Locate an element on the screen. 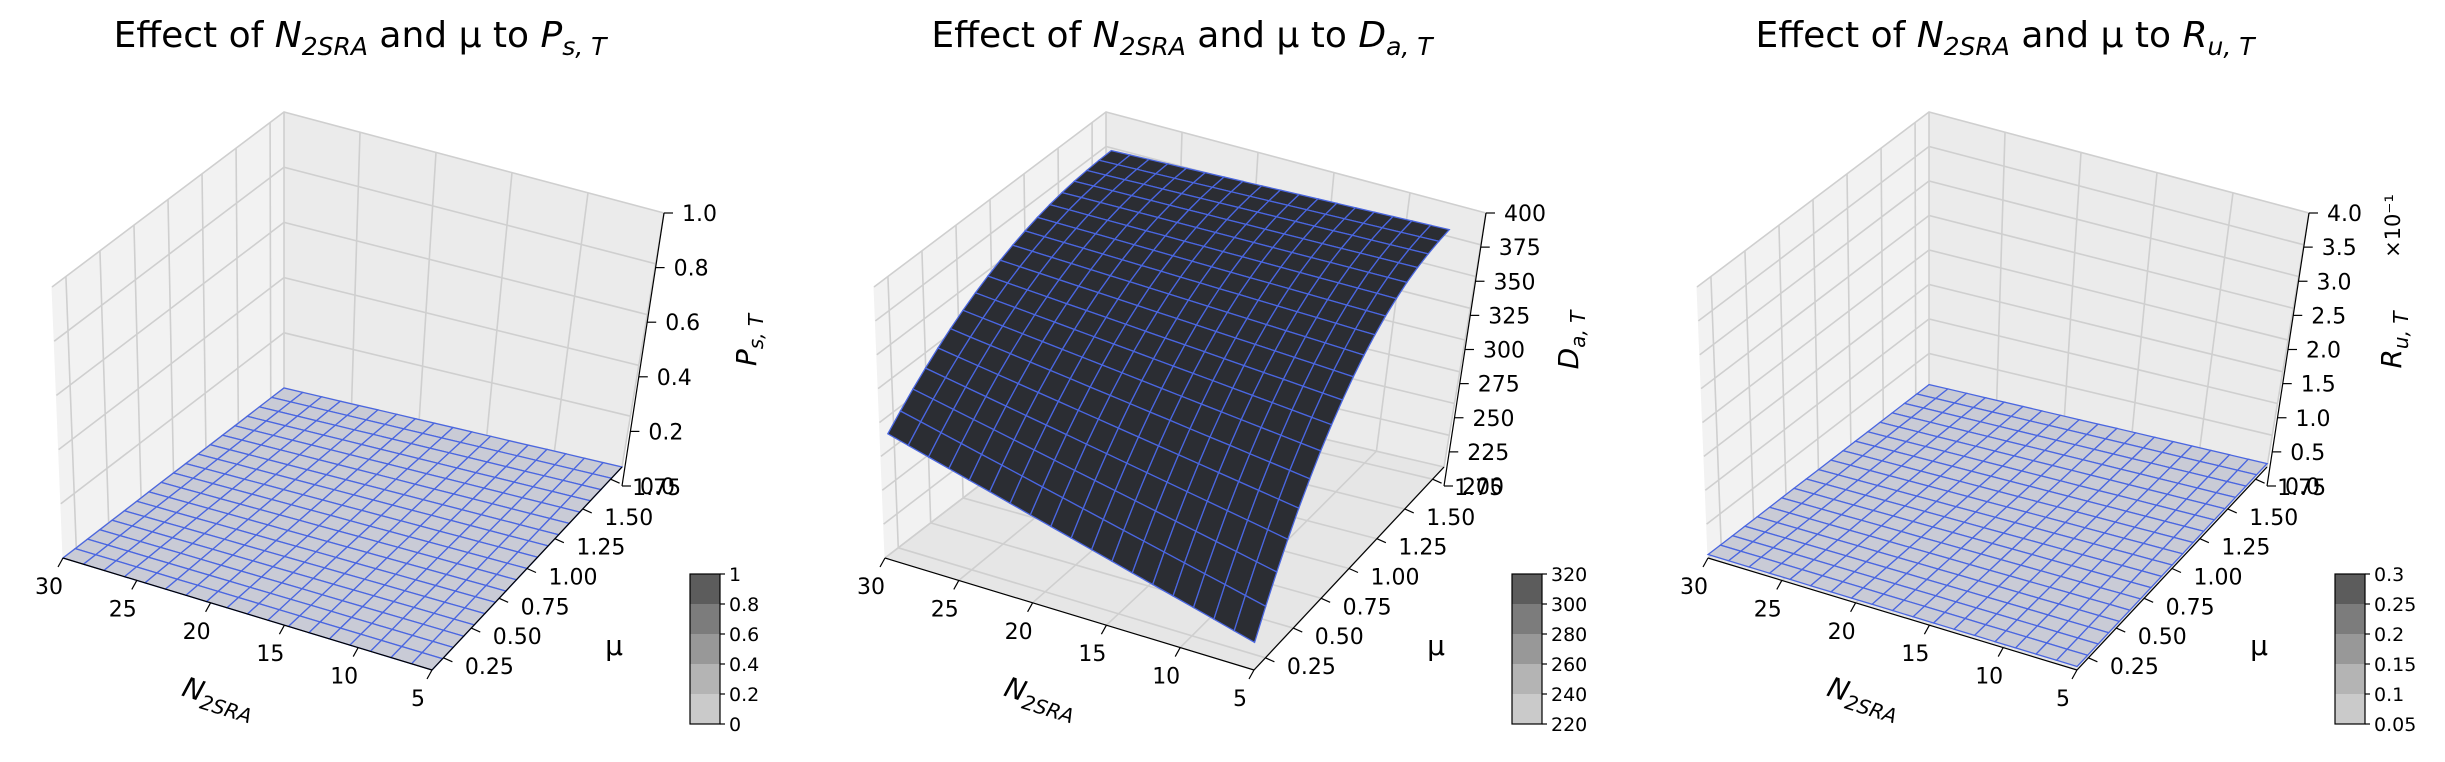 The width and height of the screenshot is (2445, 762). z-tick-label: 0.4 is located at coordinates (674, 378).